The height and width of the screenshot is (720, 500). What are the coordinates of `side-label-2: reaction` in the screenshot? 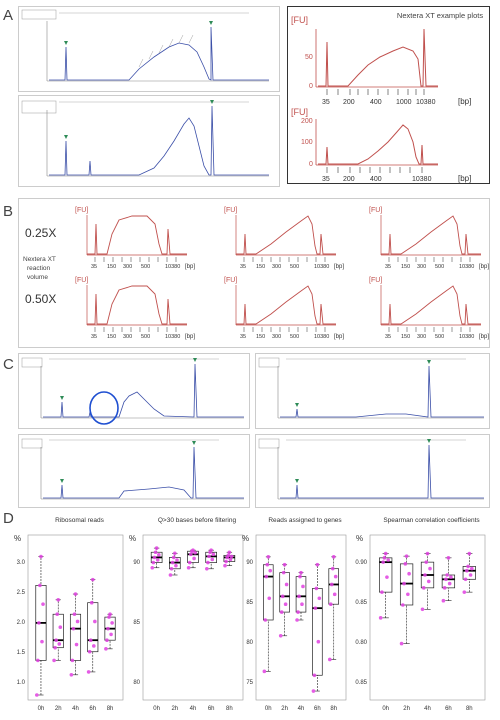 It's located at (39, 268).